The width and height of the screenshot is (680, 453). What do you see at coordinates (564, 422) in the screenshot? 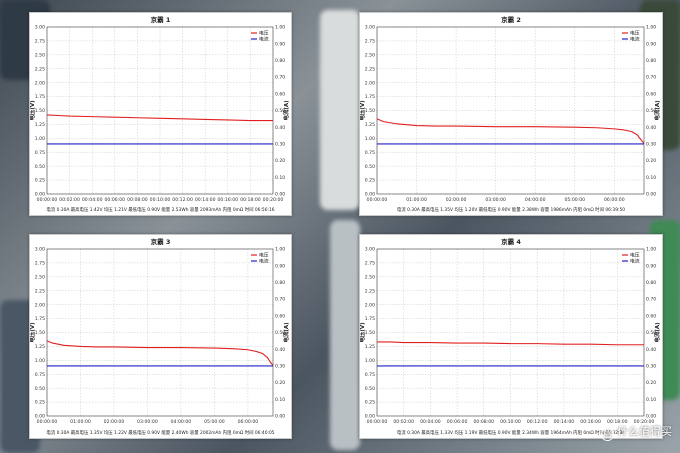
I see `x-tick: 00:14:00` at bounding box center [564, 422].